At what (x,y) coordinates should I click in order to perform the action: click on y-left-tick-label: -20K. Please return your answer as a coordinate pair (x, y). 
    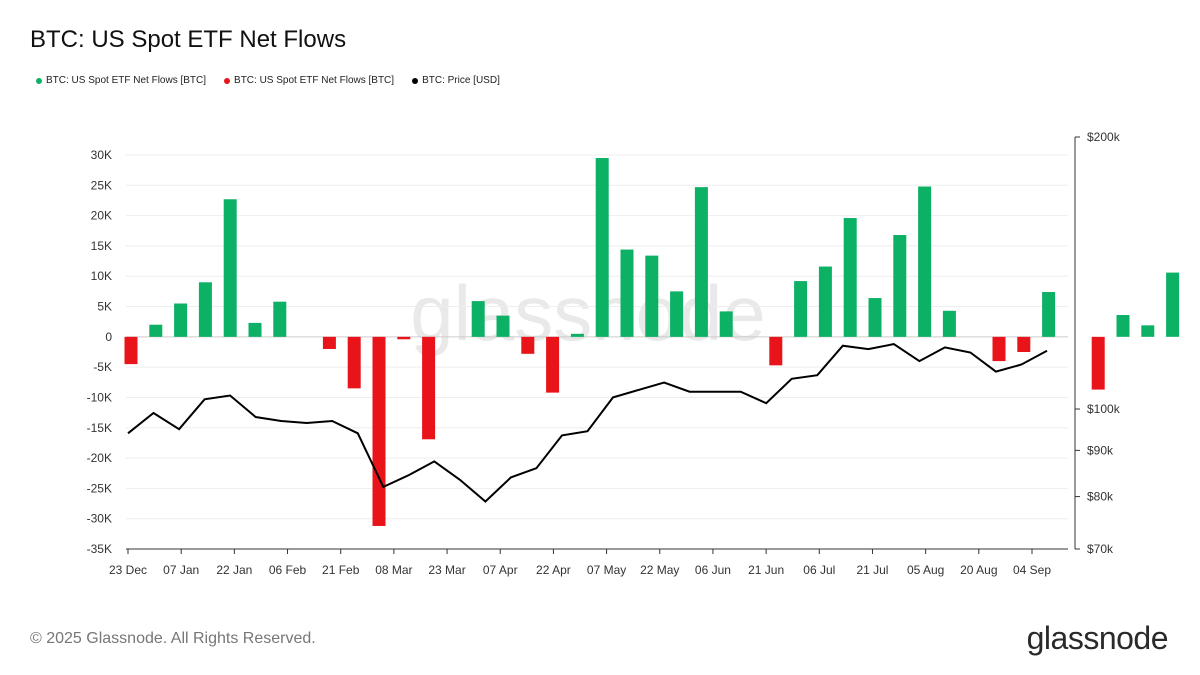
    Looking at the image, I should click on (99, 458).